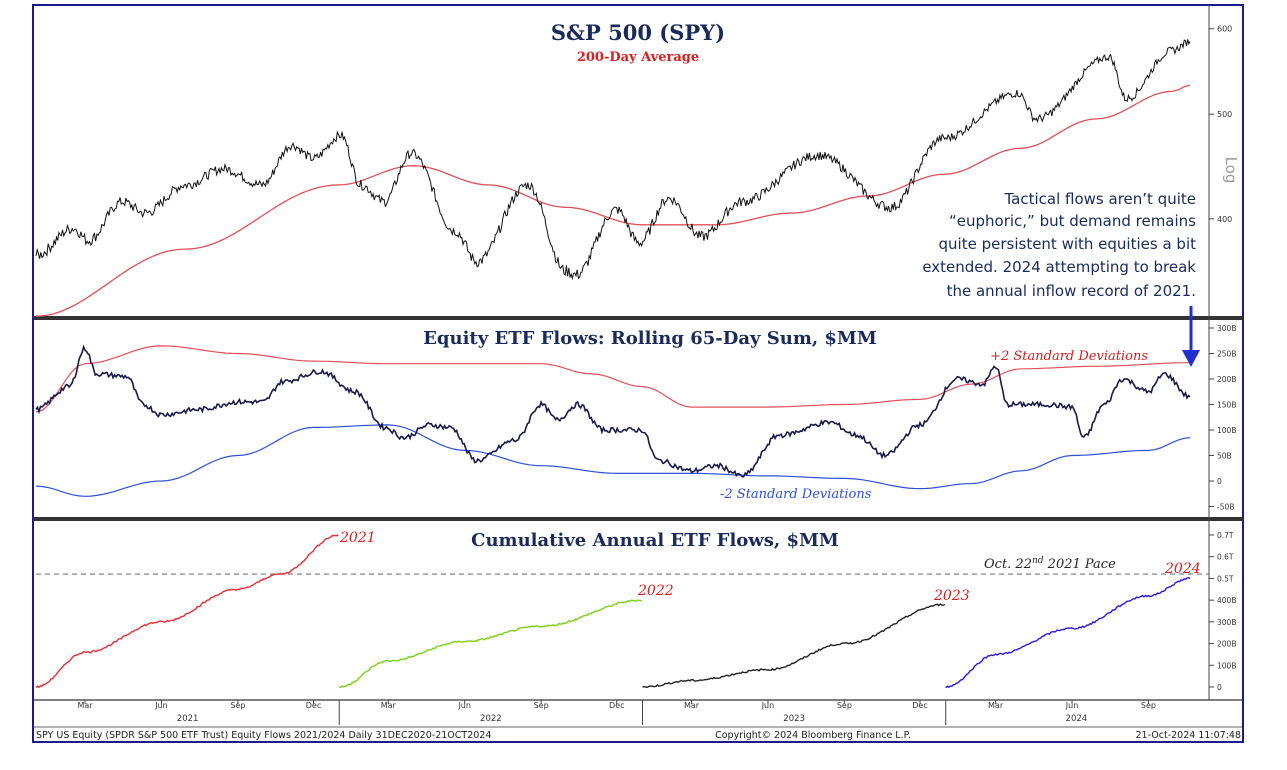 This screenshot has width=1287, height=770. What do you see at coordinates (1008, 564) in the screenshot?
I see `pace-label-main: Oct. 22` at bounding box center [1008, 564].